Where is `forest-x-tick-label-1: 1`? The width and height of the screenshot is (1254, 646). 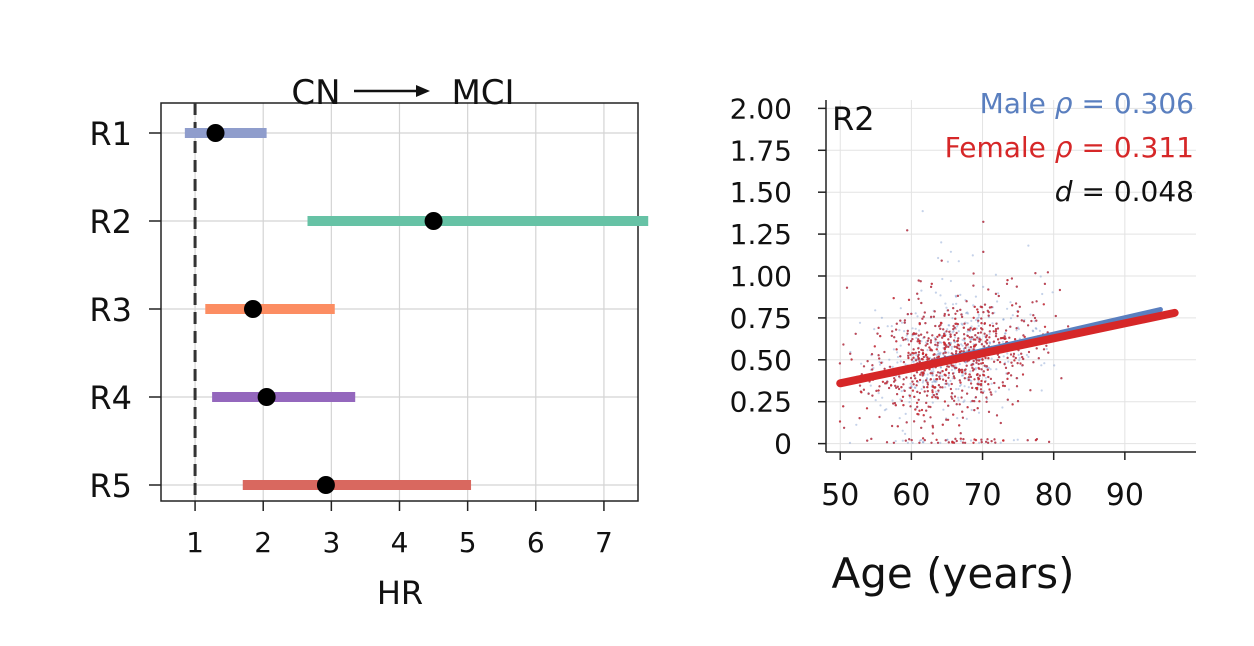
forest-x-tick-label-1: 1 is located at coordinates (195, 542).